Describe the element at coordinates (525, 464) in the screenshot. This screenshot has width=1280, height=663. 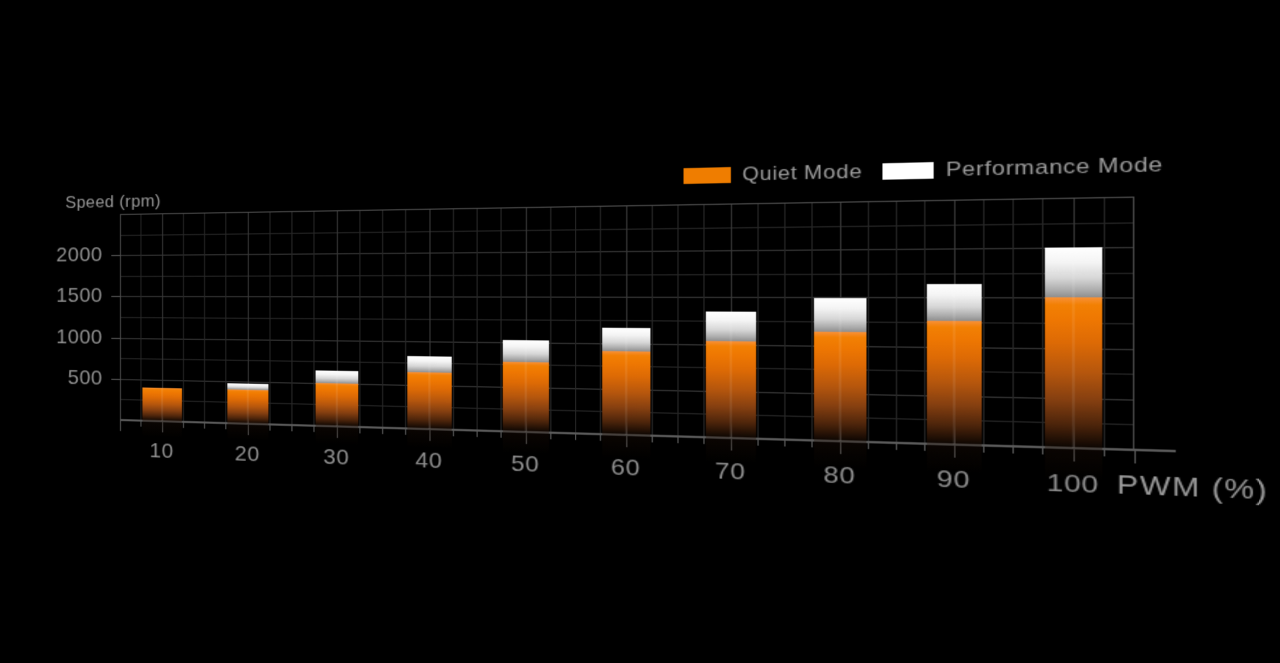
I see `x-tick-label: 50` at that location.